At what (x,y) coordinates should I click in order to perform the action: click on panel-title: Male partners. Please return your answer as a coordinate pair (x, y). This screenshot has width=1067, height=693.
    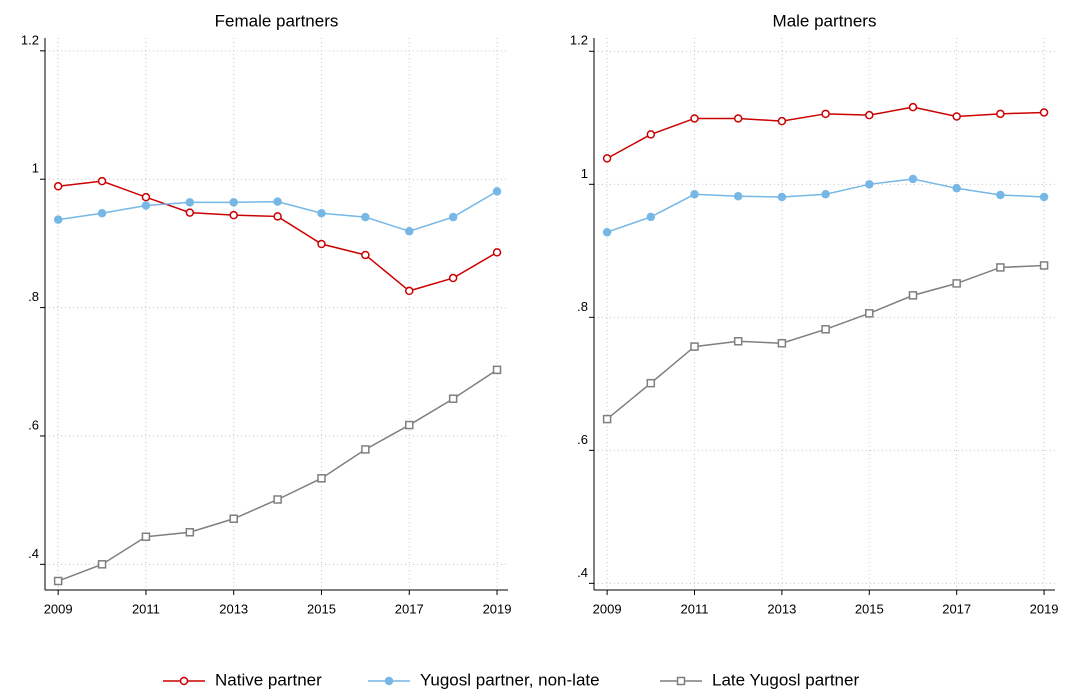
    Looking at the image, I should click on (825, 20).